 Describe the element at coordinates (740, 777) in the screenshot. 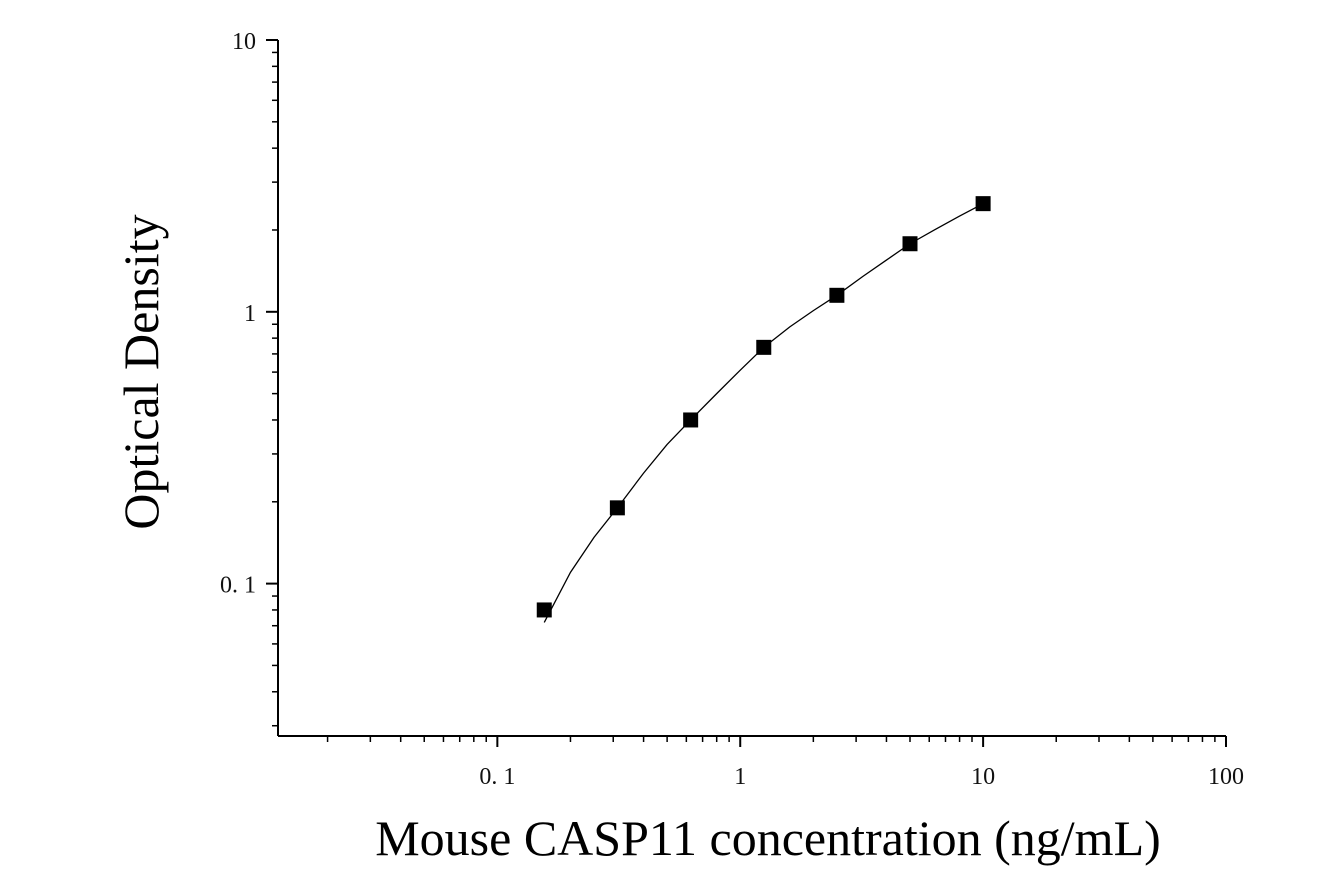

I see `x-tick-label: 1` at that location.